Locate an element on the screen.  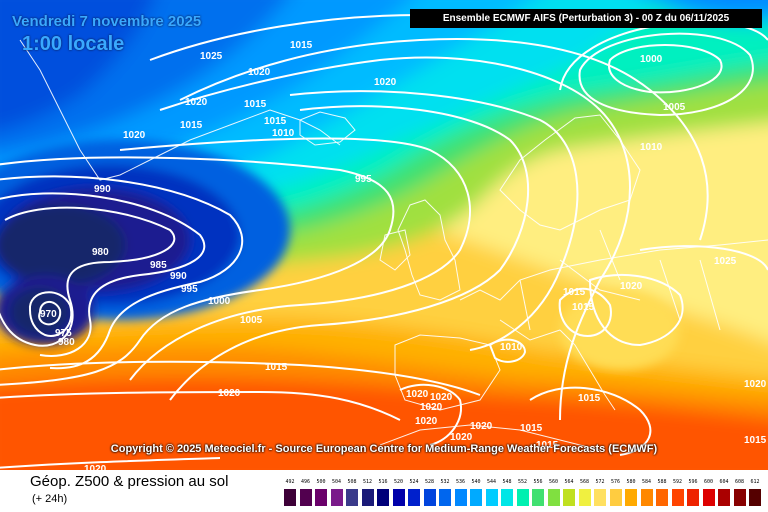
scandinavia-coast is located at coordinates (570, 172).